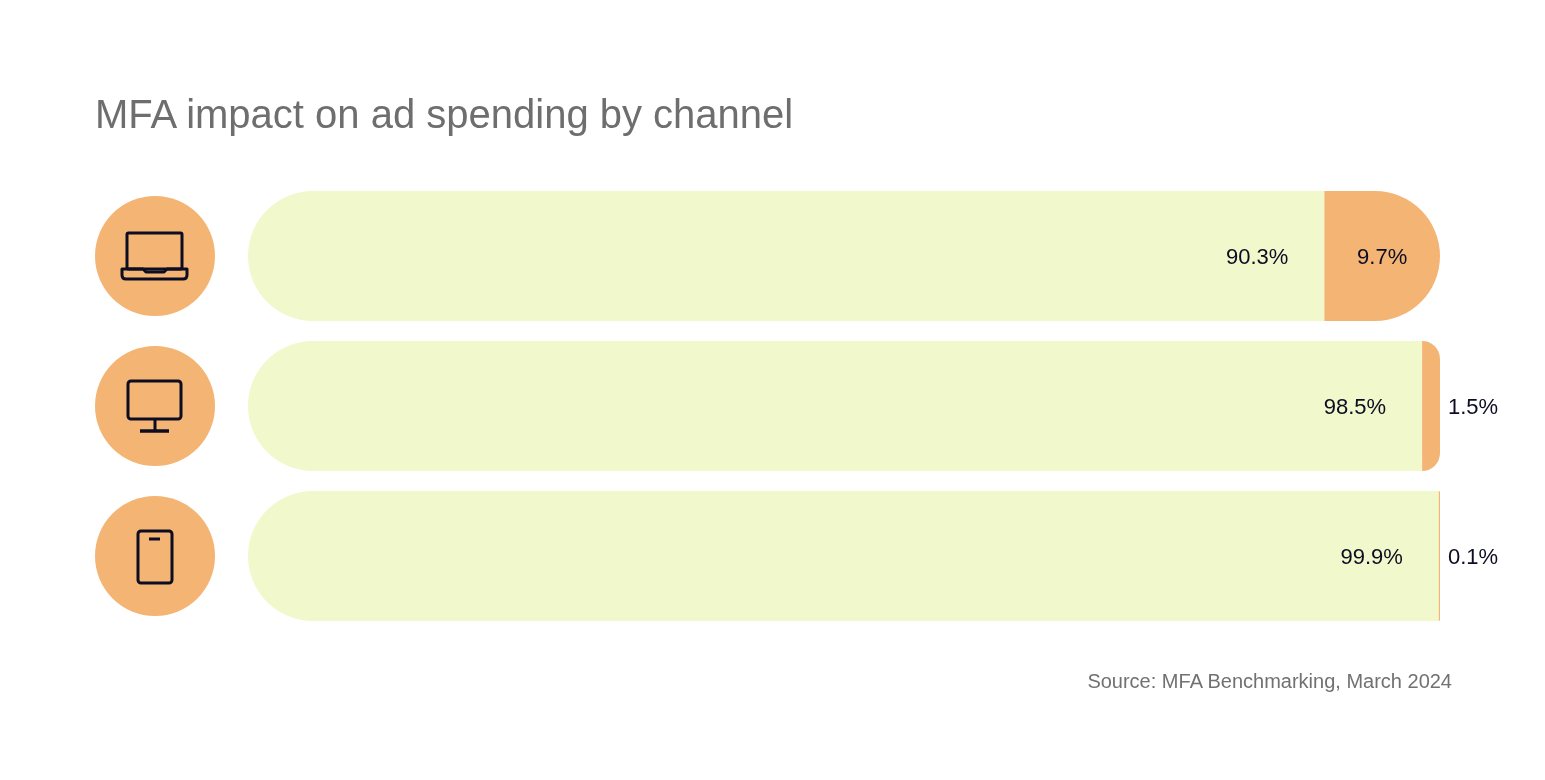  I want to click on data-label: 90.3%, so click(1257, 256).